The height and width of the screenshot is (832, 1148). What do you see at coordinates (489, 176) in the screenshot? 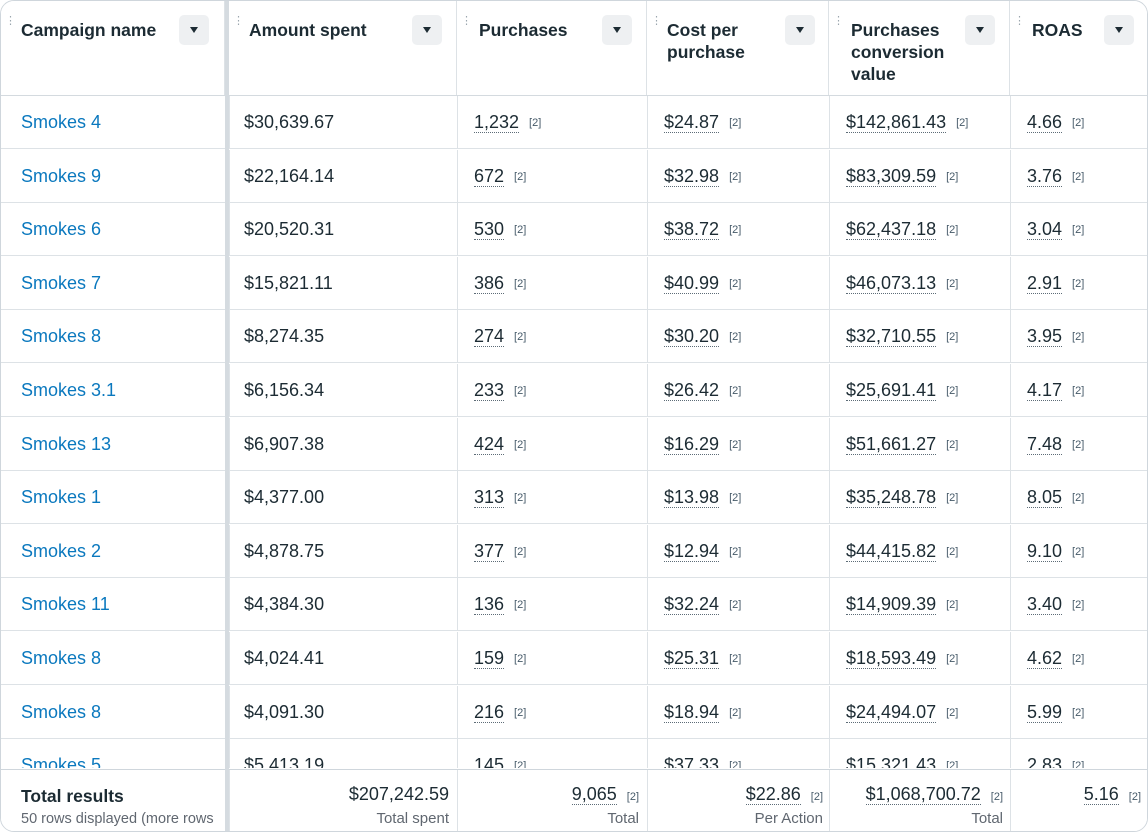
I see `purchases-value: 672` at bounding box center [489, 176].